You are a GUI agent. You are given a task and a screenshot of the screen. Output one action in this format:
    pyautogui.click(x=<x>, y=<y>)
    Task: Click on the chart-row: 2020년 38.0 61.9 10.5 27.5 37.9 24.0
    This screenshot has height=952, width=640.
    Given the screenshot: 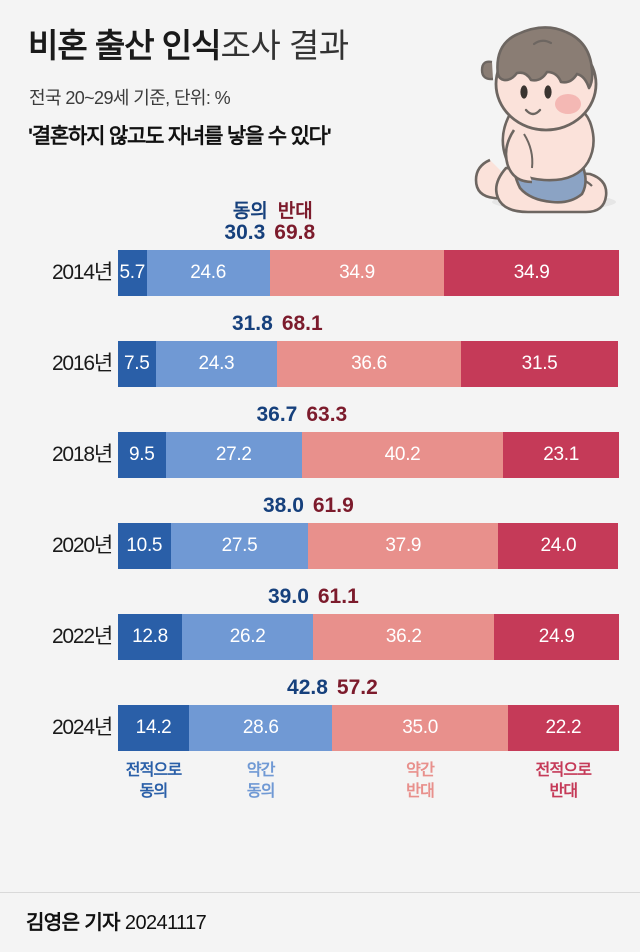 What is the action you would take?
    pyautogui.click(x=320, y=531)
    